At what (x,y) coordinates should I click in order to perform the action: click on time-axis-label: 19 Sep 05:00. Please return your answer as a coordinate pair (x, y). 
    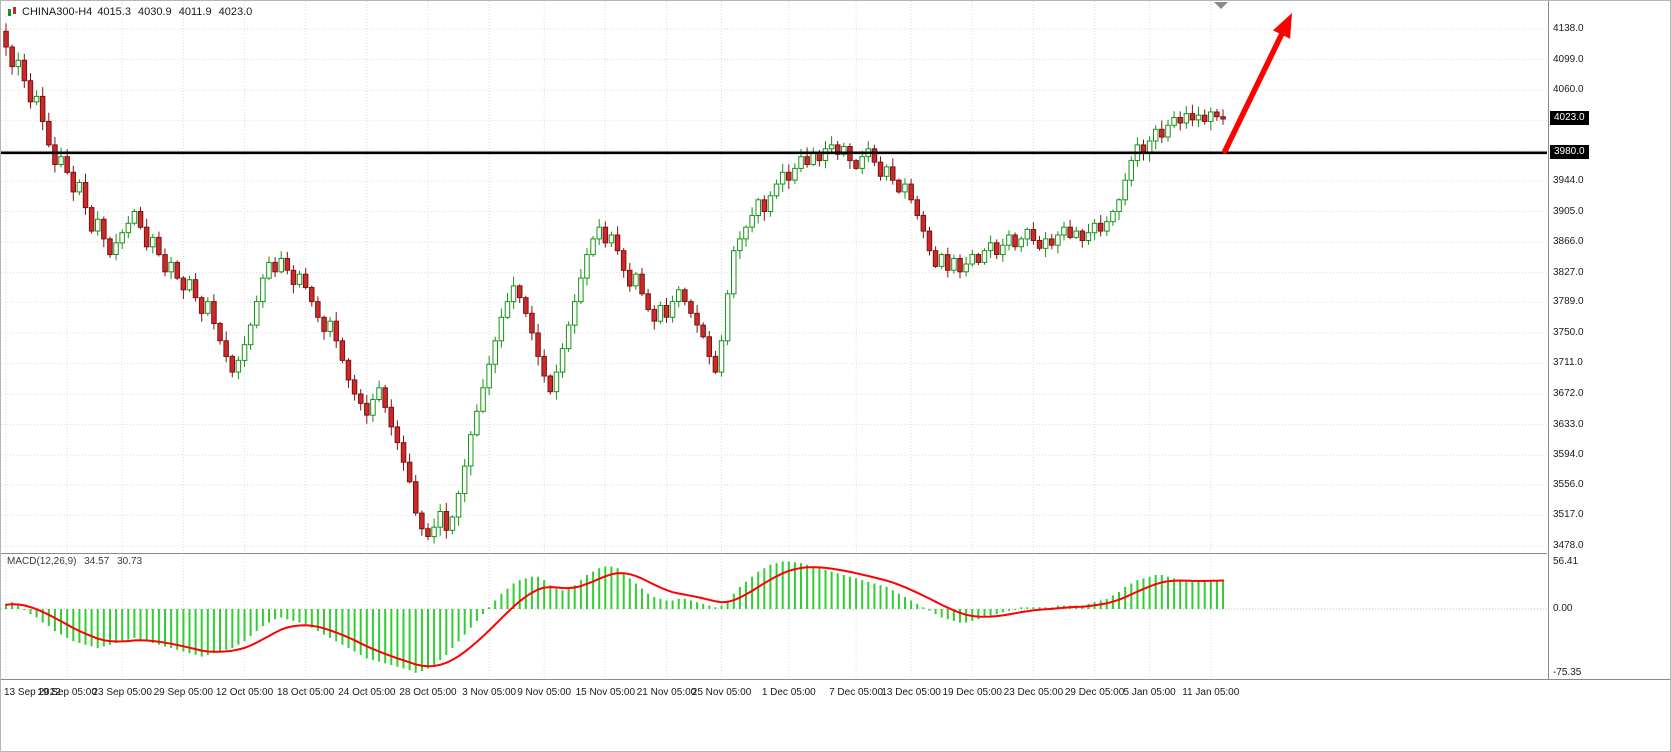
    Looking at the image, I should click on (67, 692).